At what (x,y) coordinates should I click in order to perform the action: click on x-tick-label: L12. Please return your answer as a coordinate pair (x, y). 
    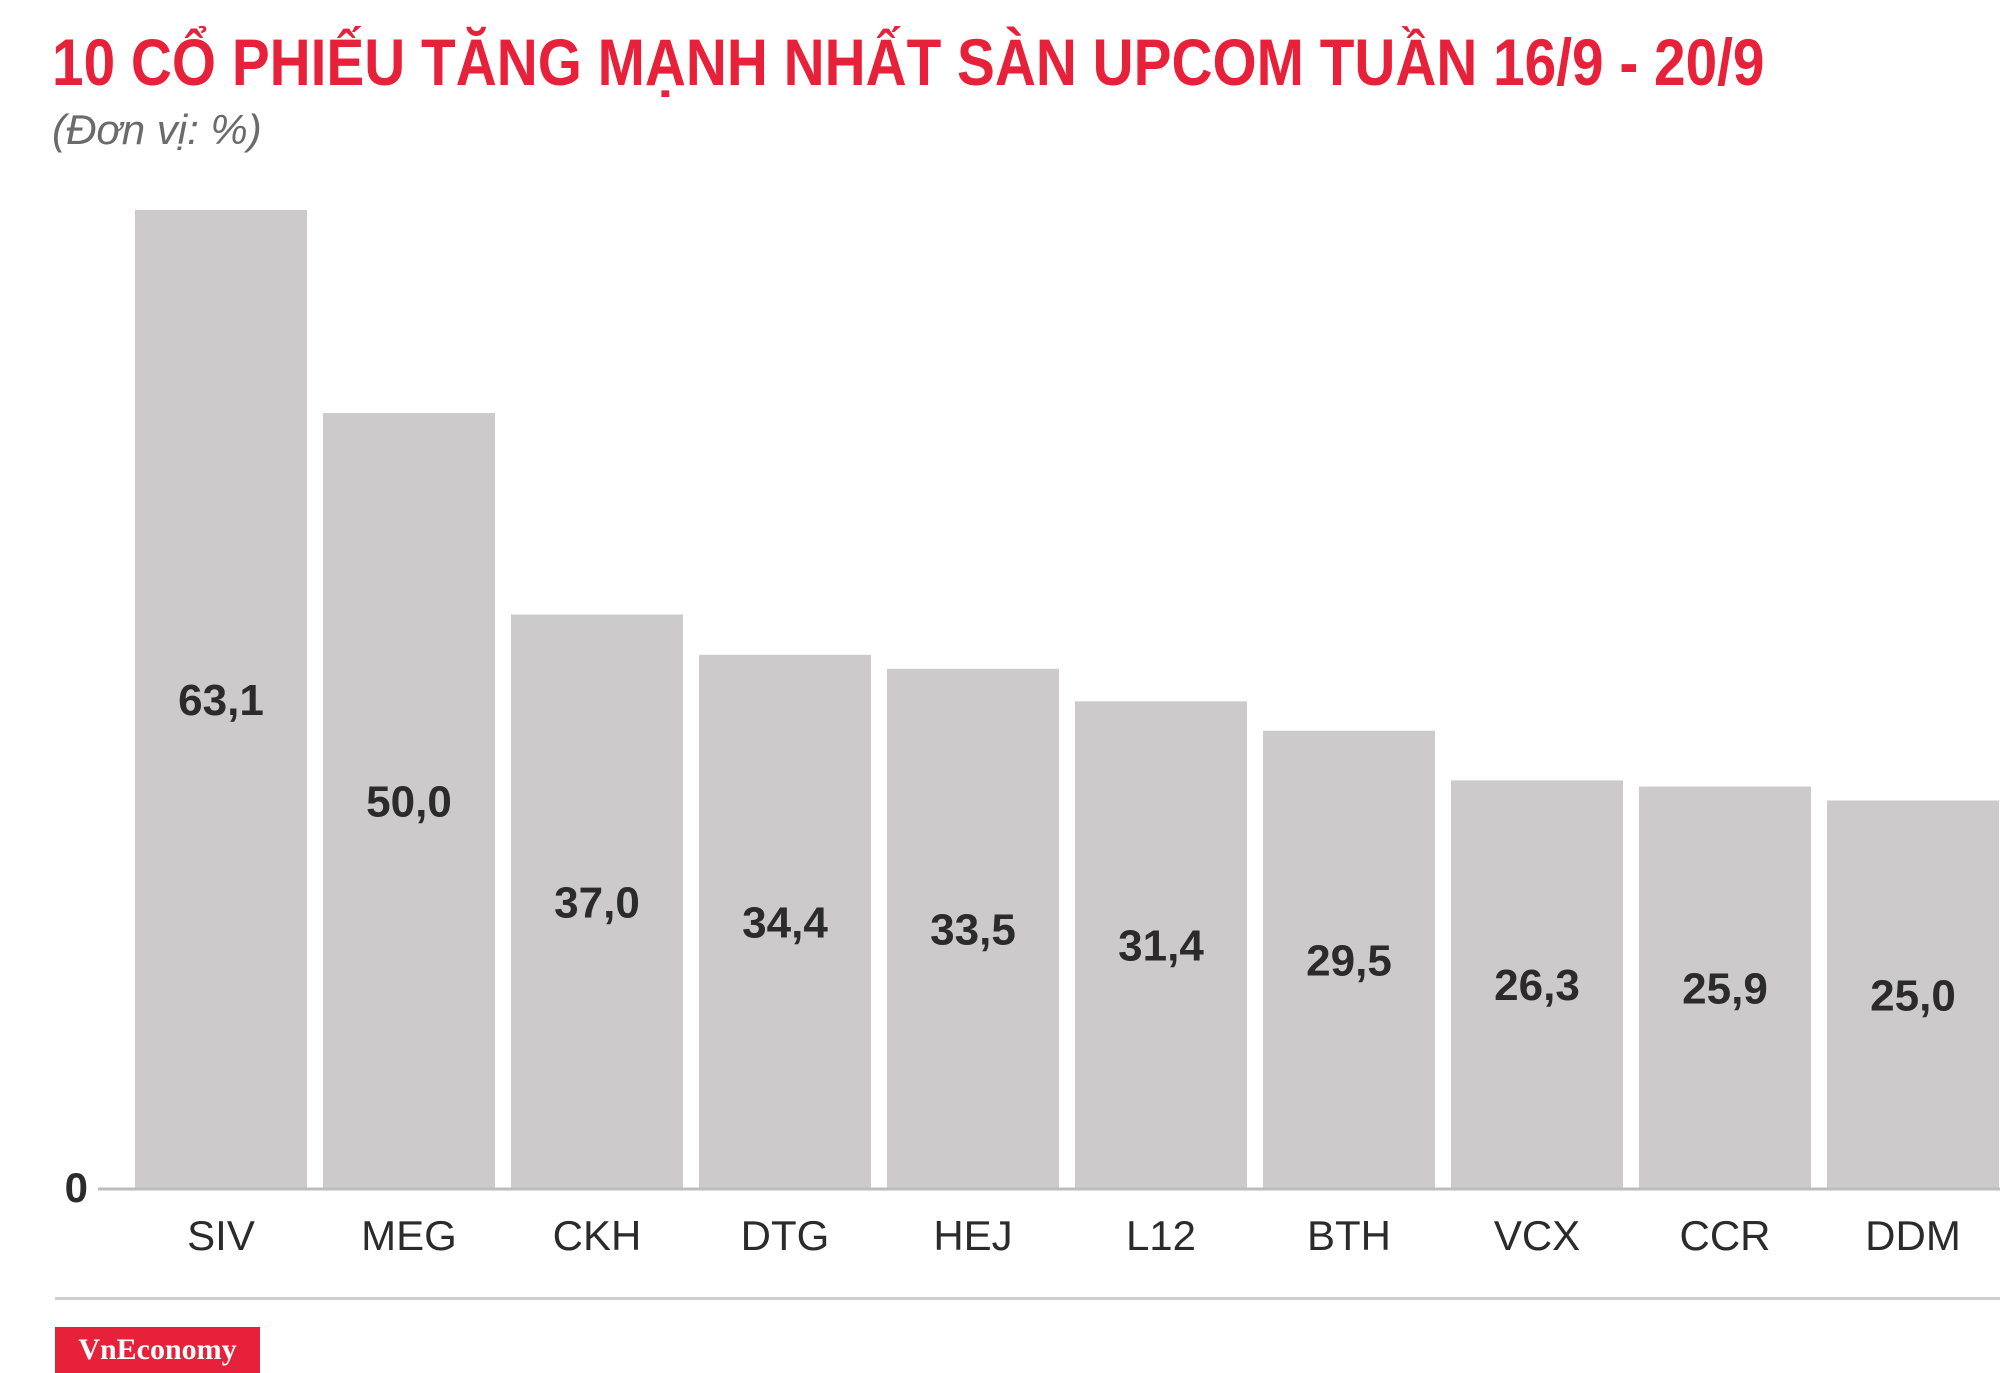
    Looking at the image, I should click on (1161, 1235).